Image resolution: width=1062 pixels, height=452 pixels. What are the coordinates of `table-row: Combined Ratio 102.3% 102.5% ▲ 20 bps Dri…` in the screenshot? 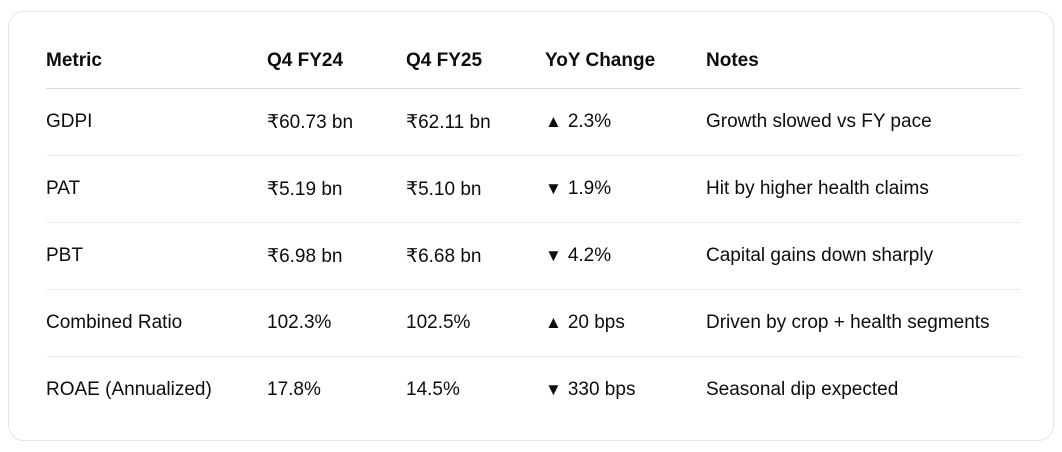 It's located at (533, 323).